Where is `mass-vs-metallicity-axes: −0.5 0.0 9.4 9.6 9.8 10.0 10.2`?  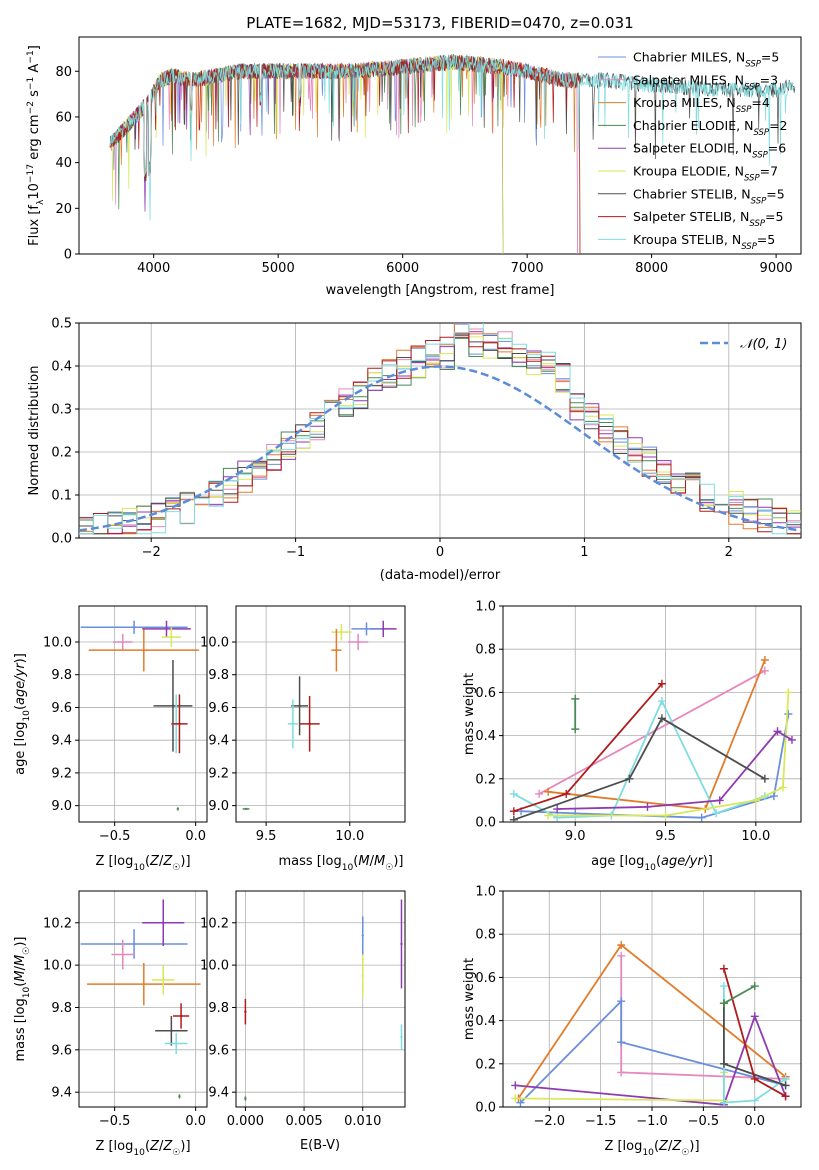 mass-vs-metallicity-axes: −0.5 0.0 9.4 9.6 9.8 10.0 10.2 is located at coordinates (125, 1009).